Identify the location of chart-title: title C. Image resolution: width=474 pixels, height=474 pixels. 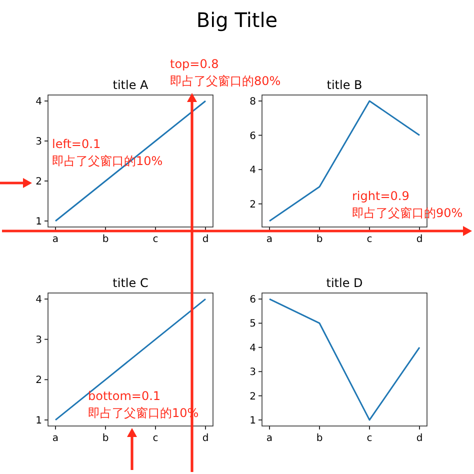
(130, 283).